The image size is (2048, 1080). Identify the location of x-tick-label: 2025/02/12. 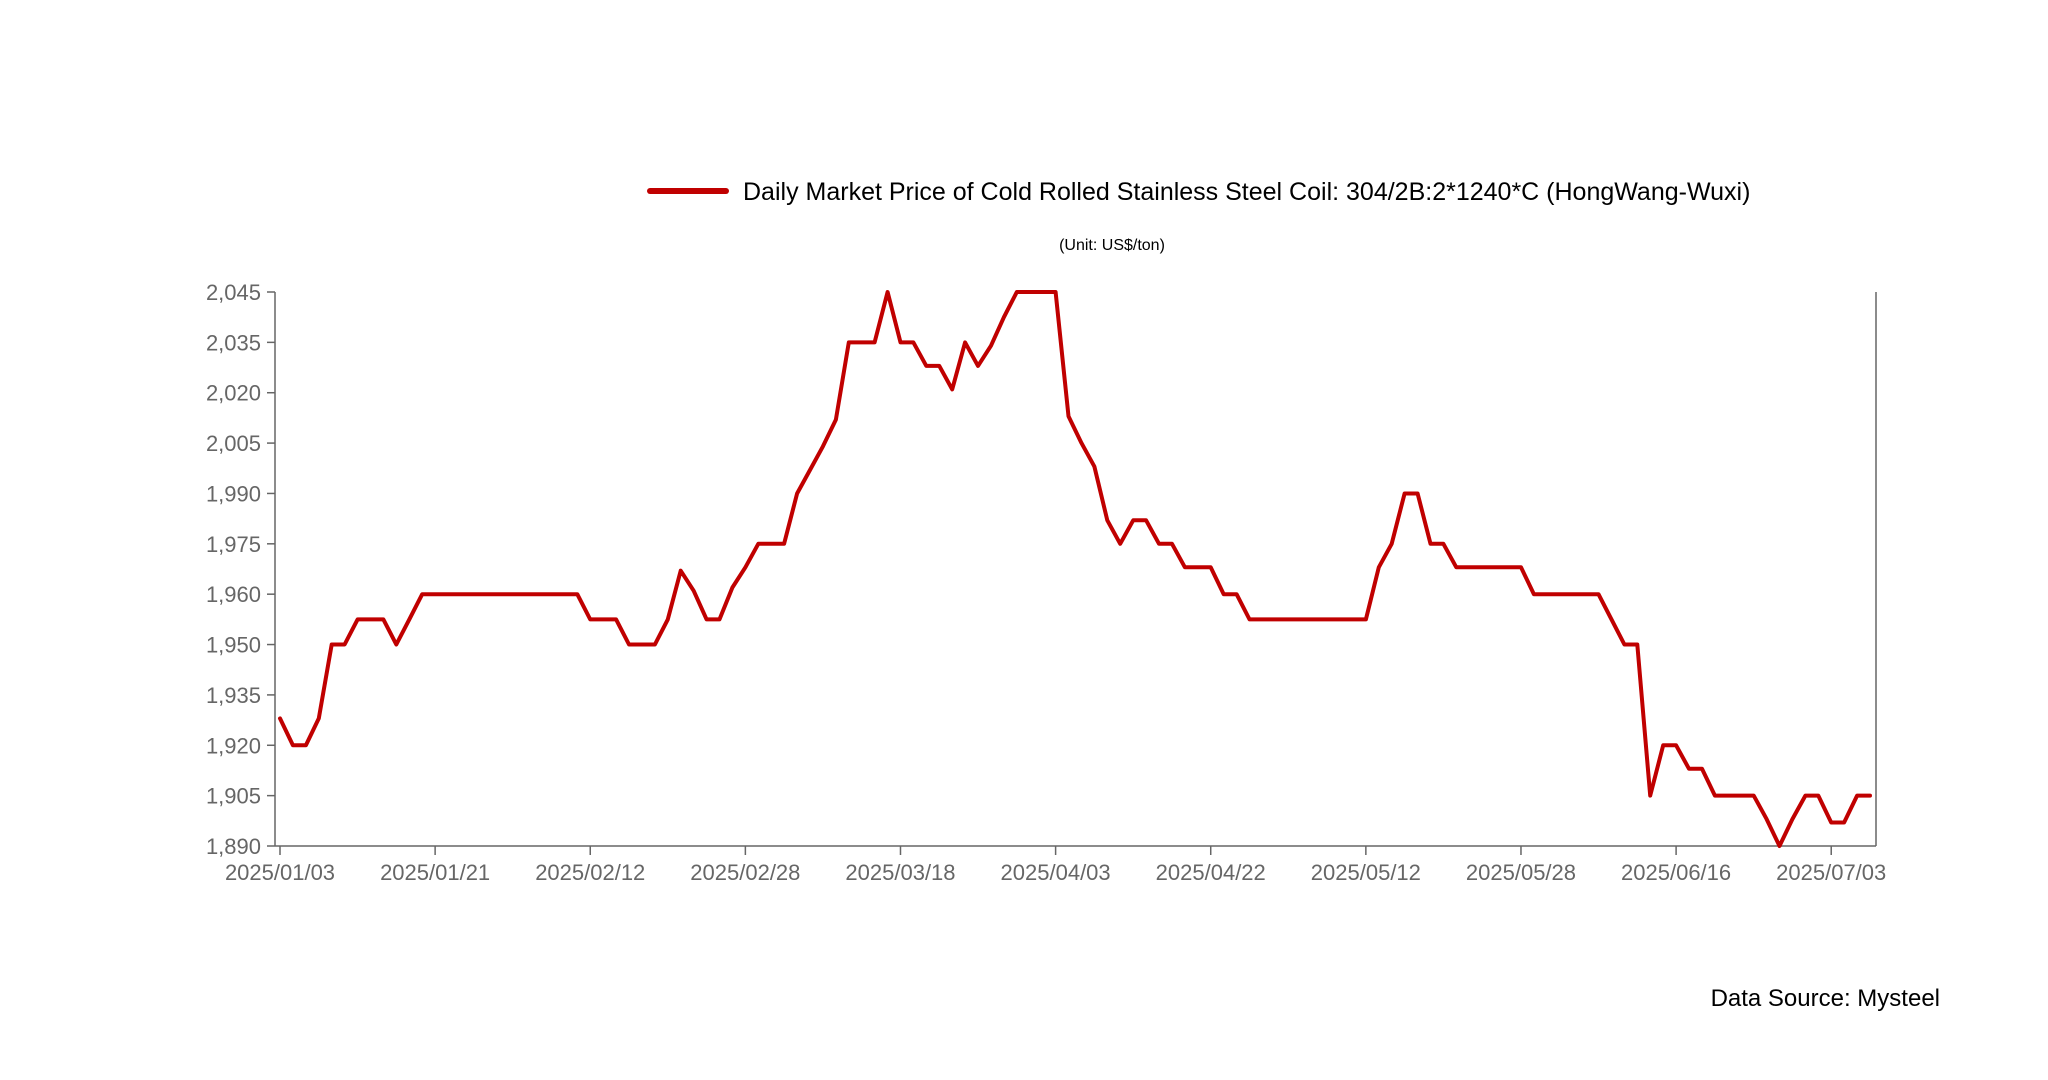
(590, 872).